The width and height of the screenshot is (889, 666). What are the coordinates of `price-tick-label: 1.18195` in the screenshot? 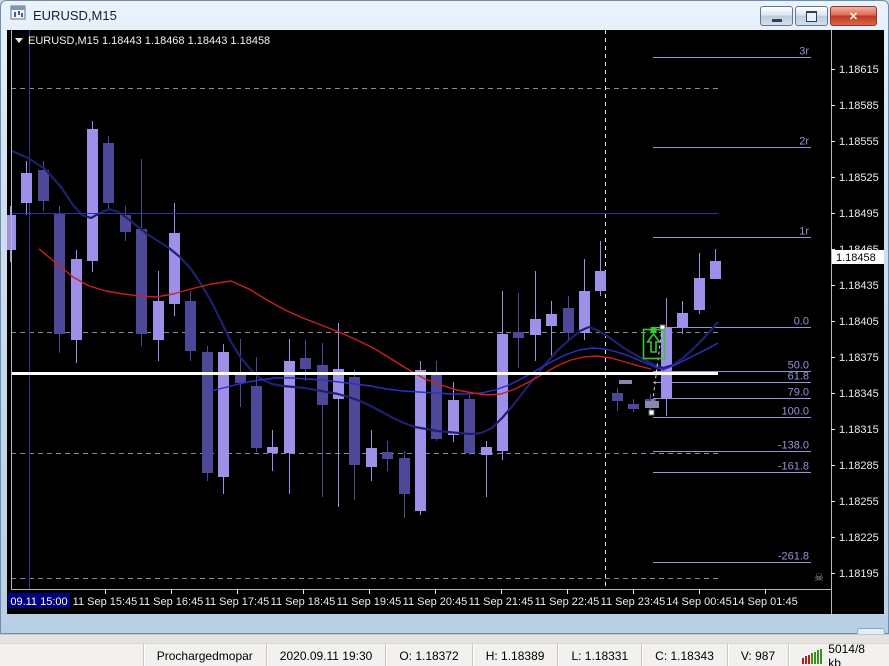 It's located at (859, 574).